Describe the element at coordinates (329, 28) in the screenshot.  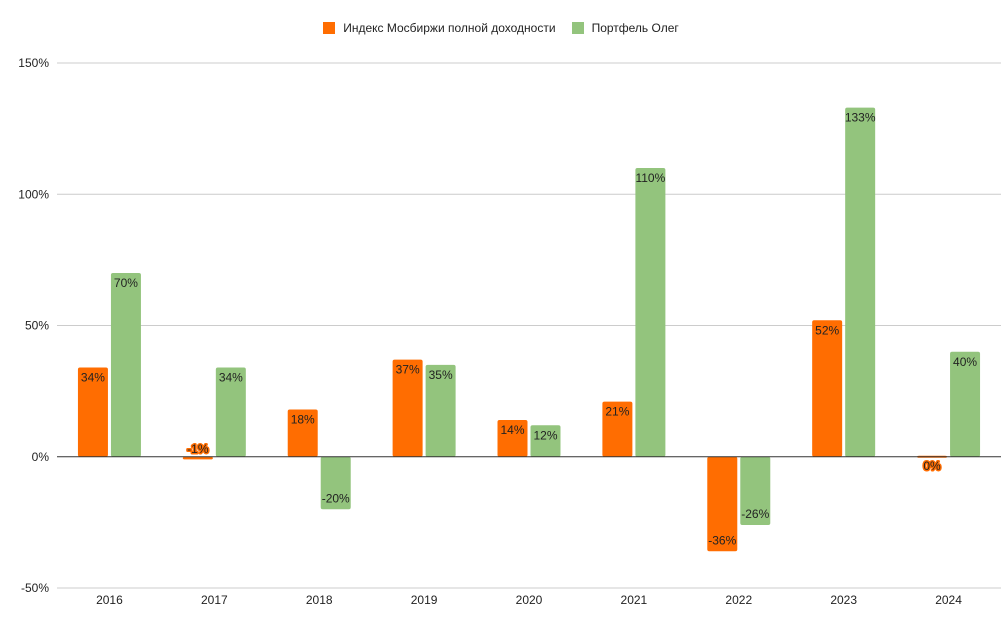
I see `legend-swatch-index` at that location.